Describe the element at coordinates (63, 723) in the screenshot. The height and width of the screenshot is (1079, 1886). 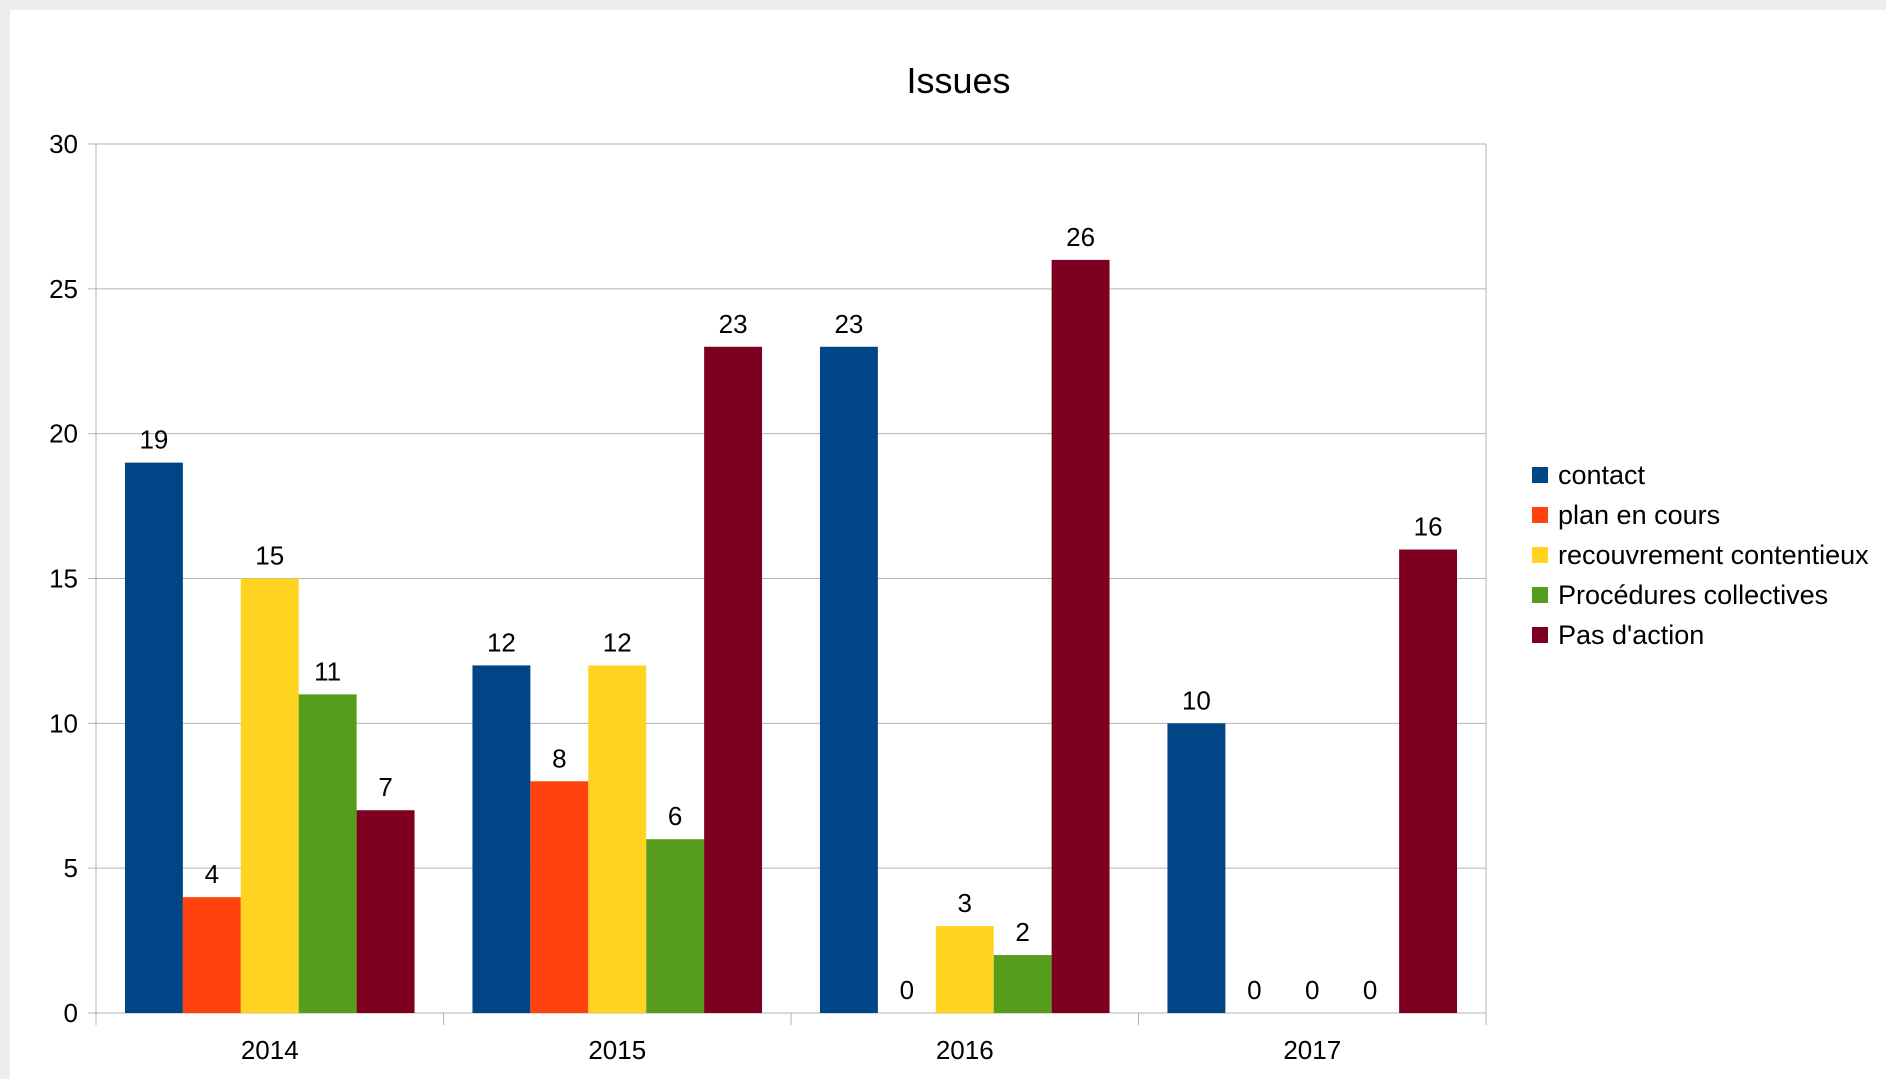
I see `y-tick-label: 10` at that location.